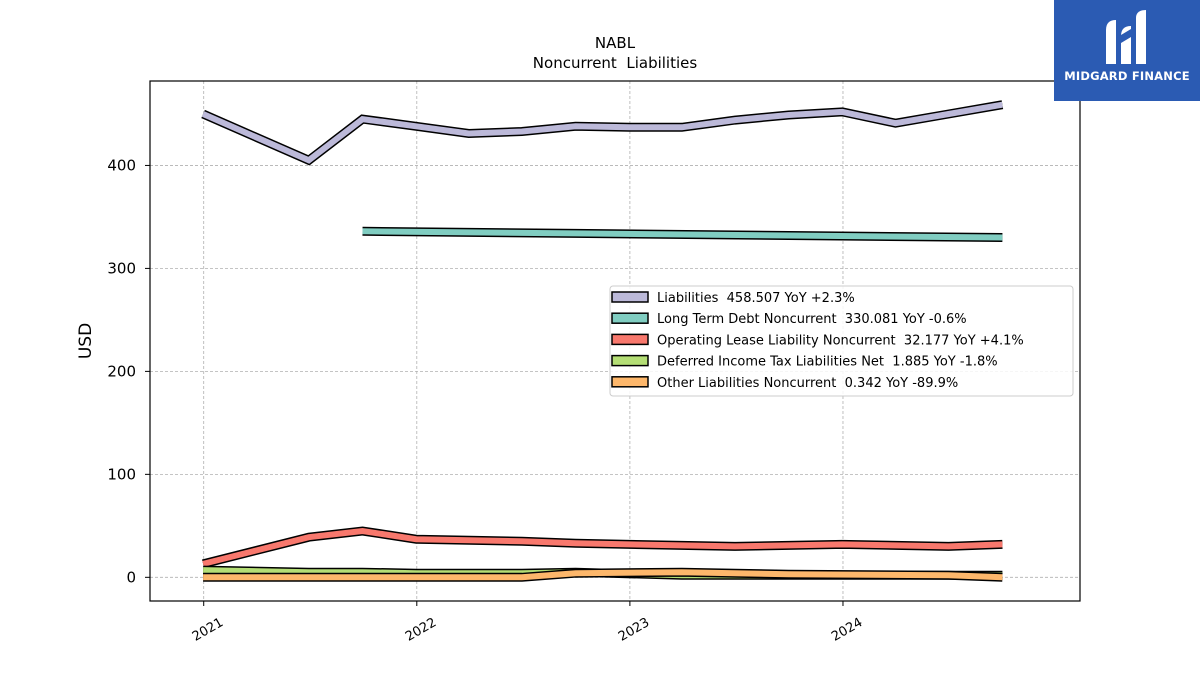  What do you see at coordinates (602, 132) in the screenshot?
I see `series-line-liabilities` at bounding box center [602, 132].